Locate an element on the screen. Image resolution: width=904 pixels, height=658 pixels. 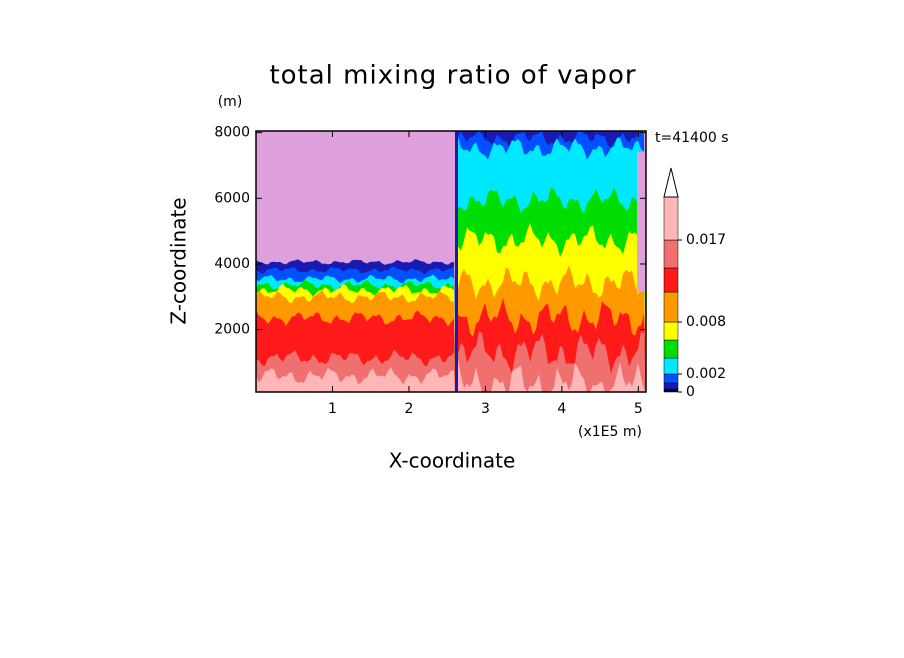
colorbar-tick-label: 0.008 is located at coordinates (706, 322).